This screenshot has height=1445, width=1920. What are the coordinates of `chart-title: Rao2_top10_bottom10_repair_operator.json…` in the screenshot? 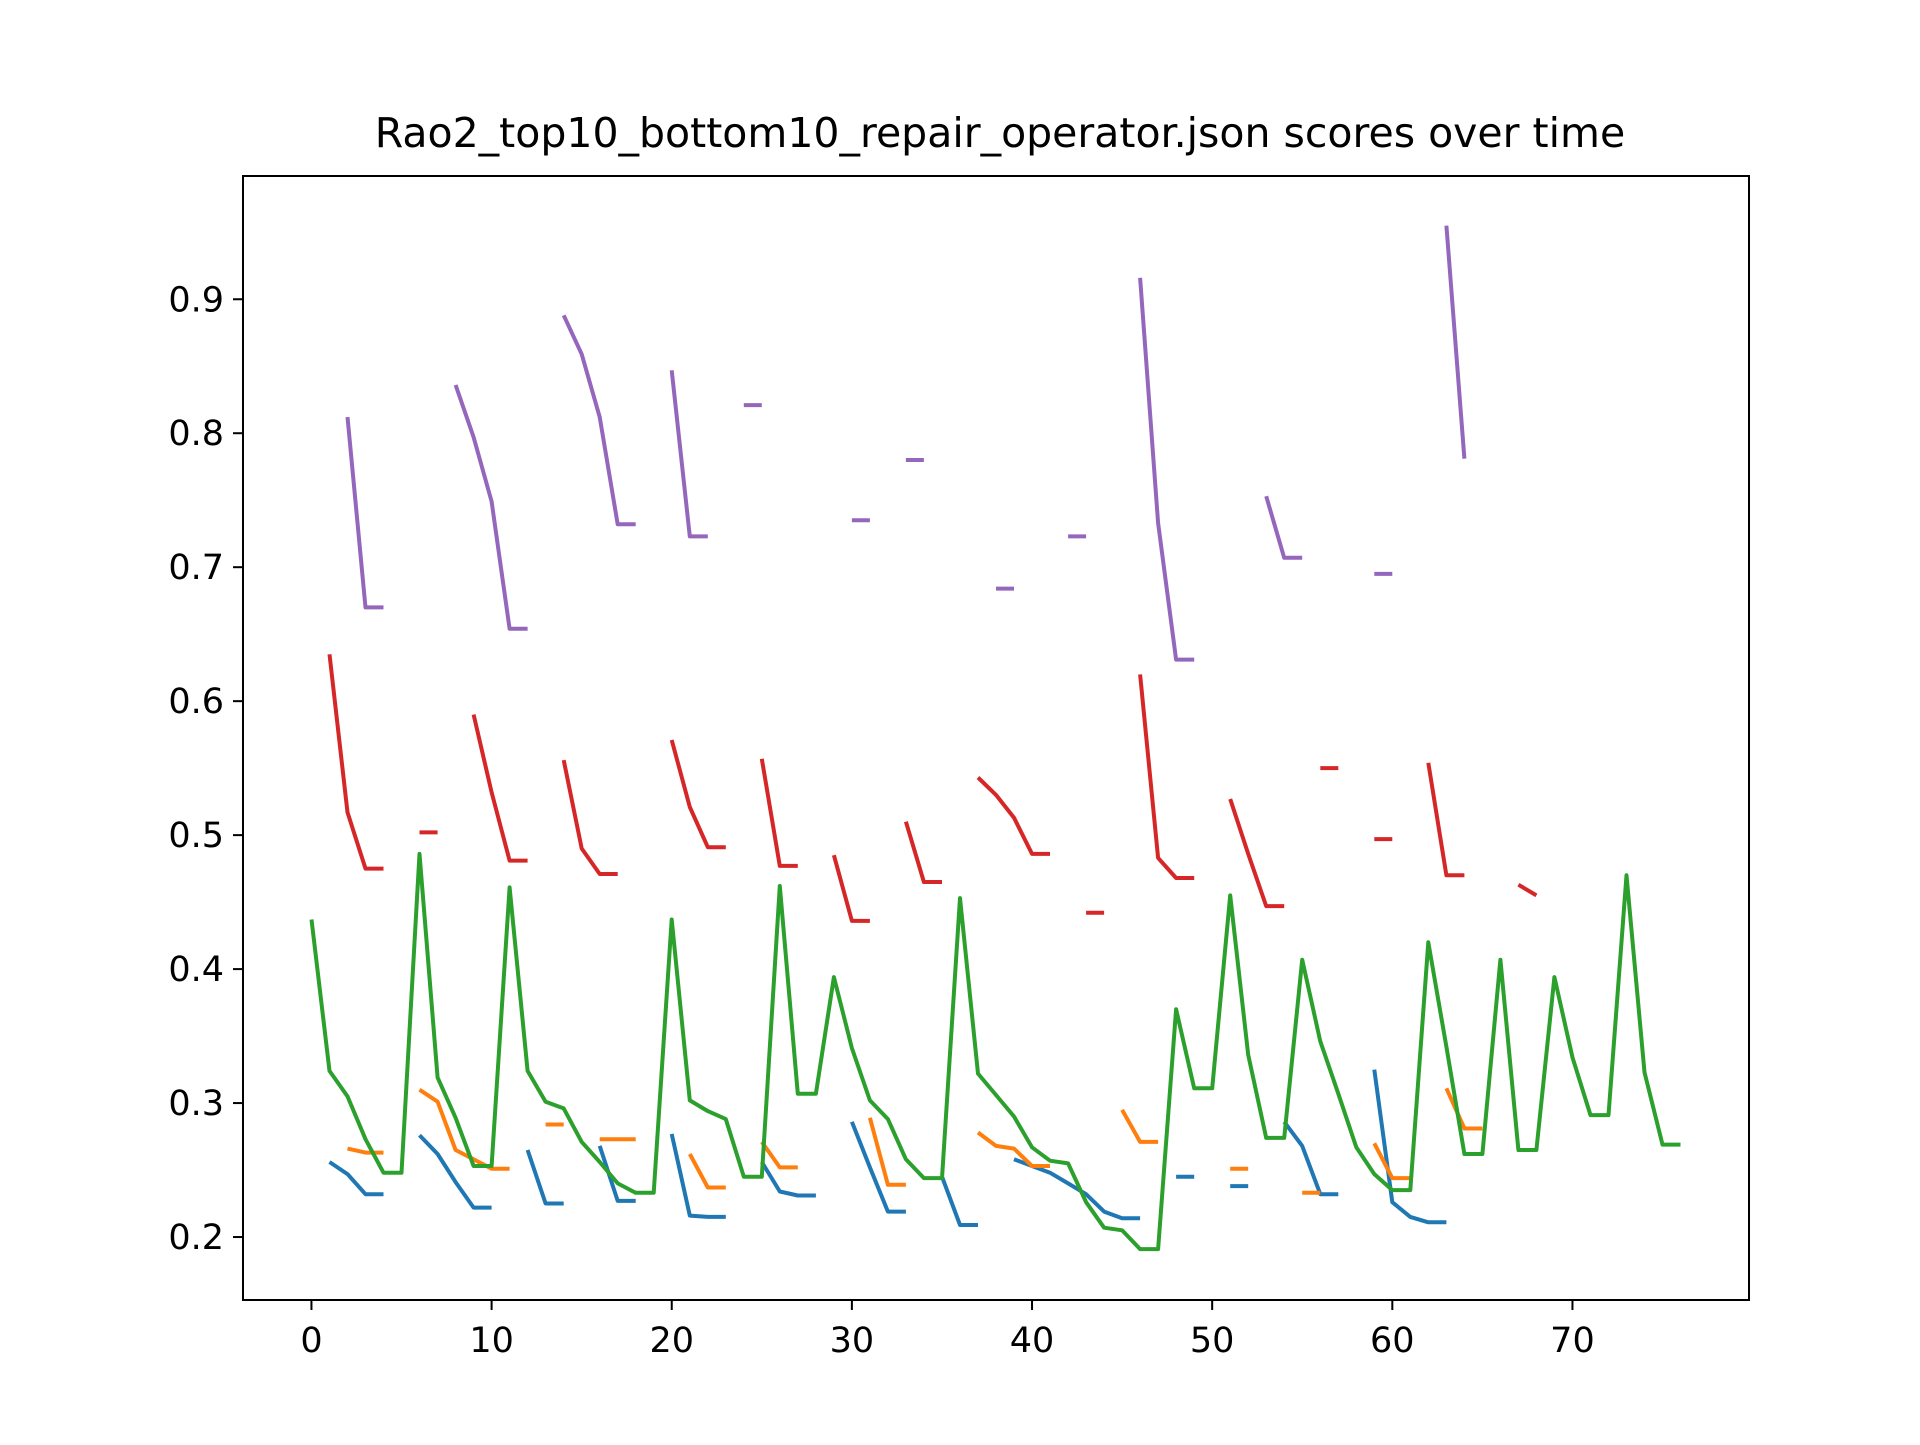 It's located at (1000, 133).